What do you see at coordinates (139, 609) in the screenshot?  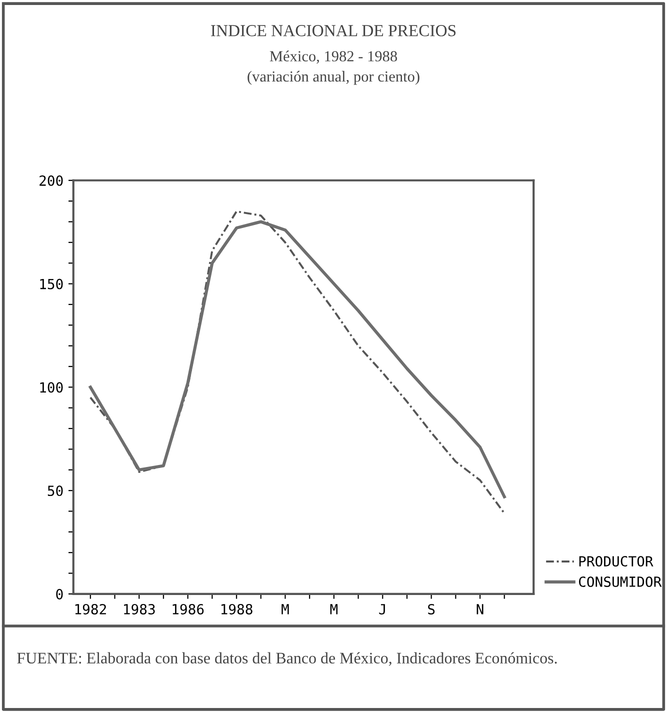 I see `x-tick-label: 1983` at bounding box center [139, 609].